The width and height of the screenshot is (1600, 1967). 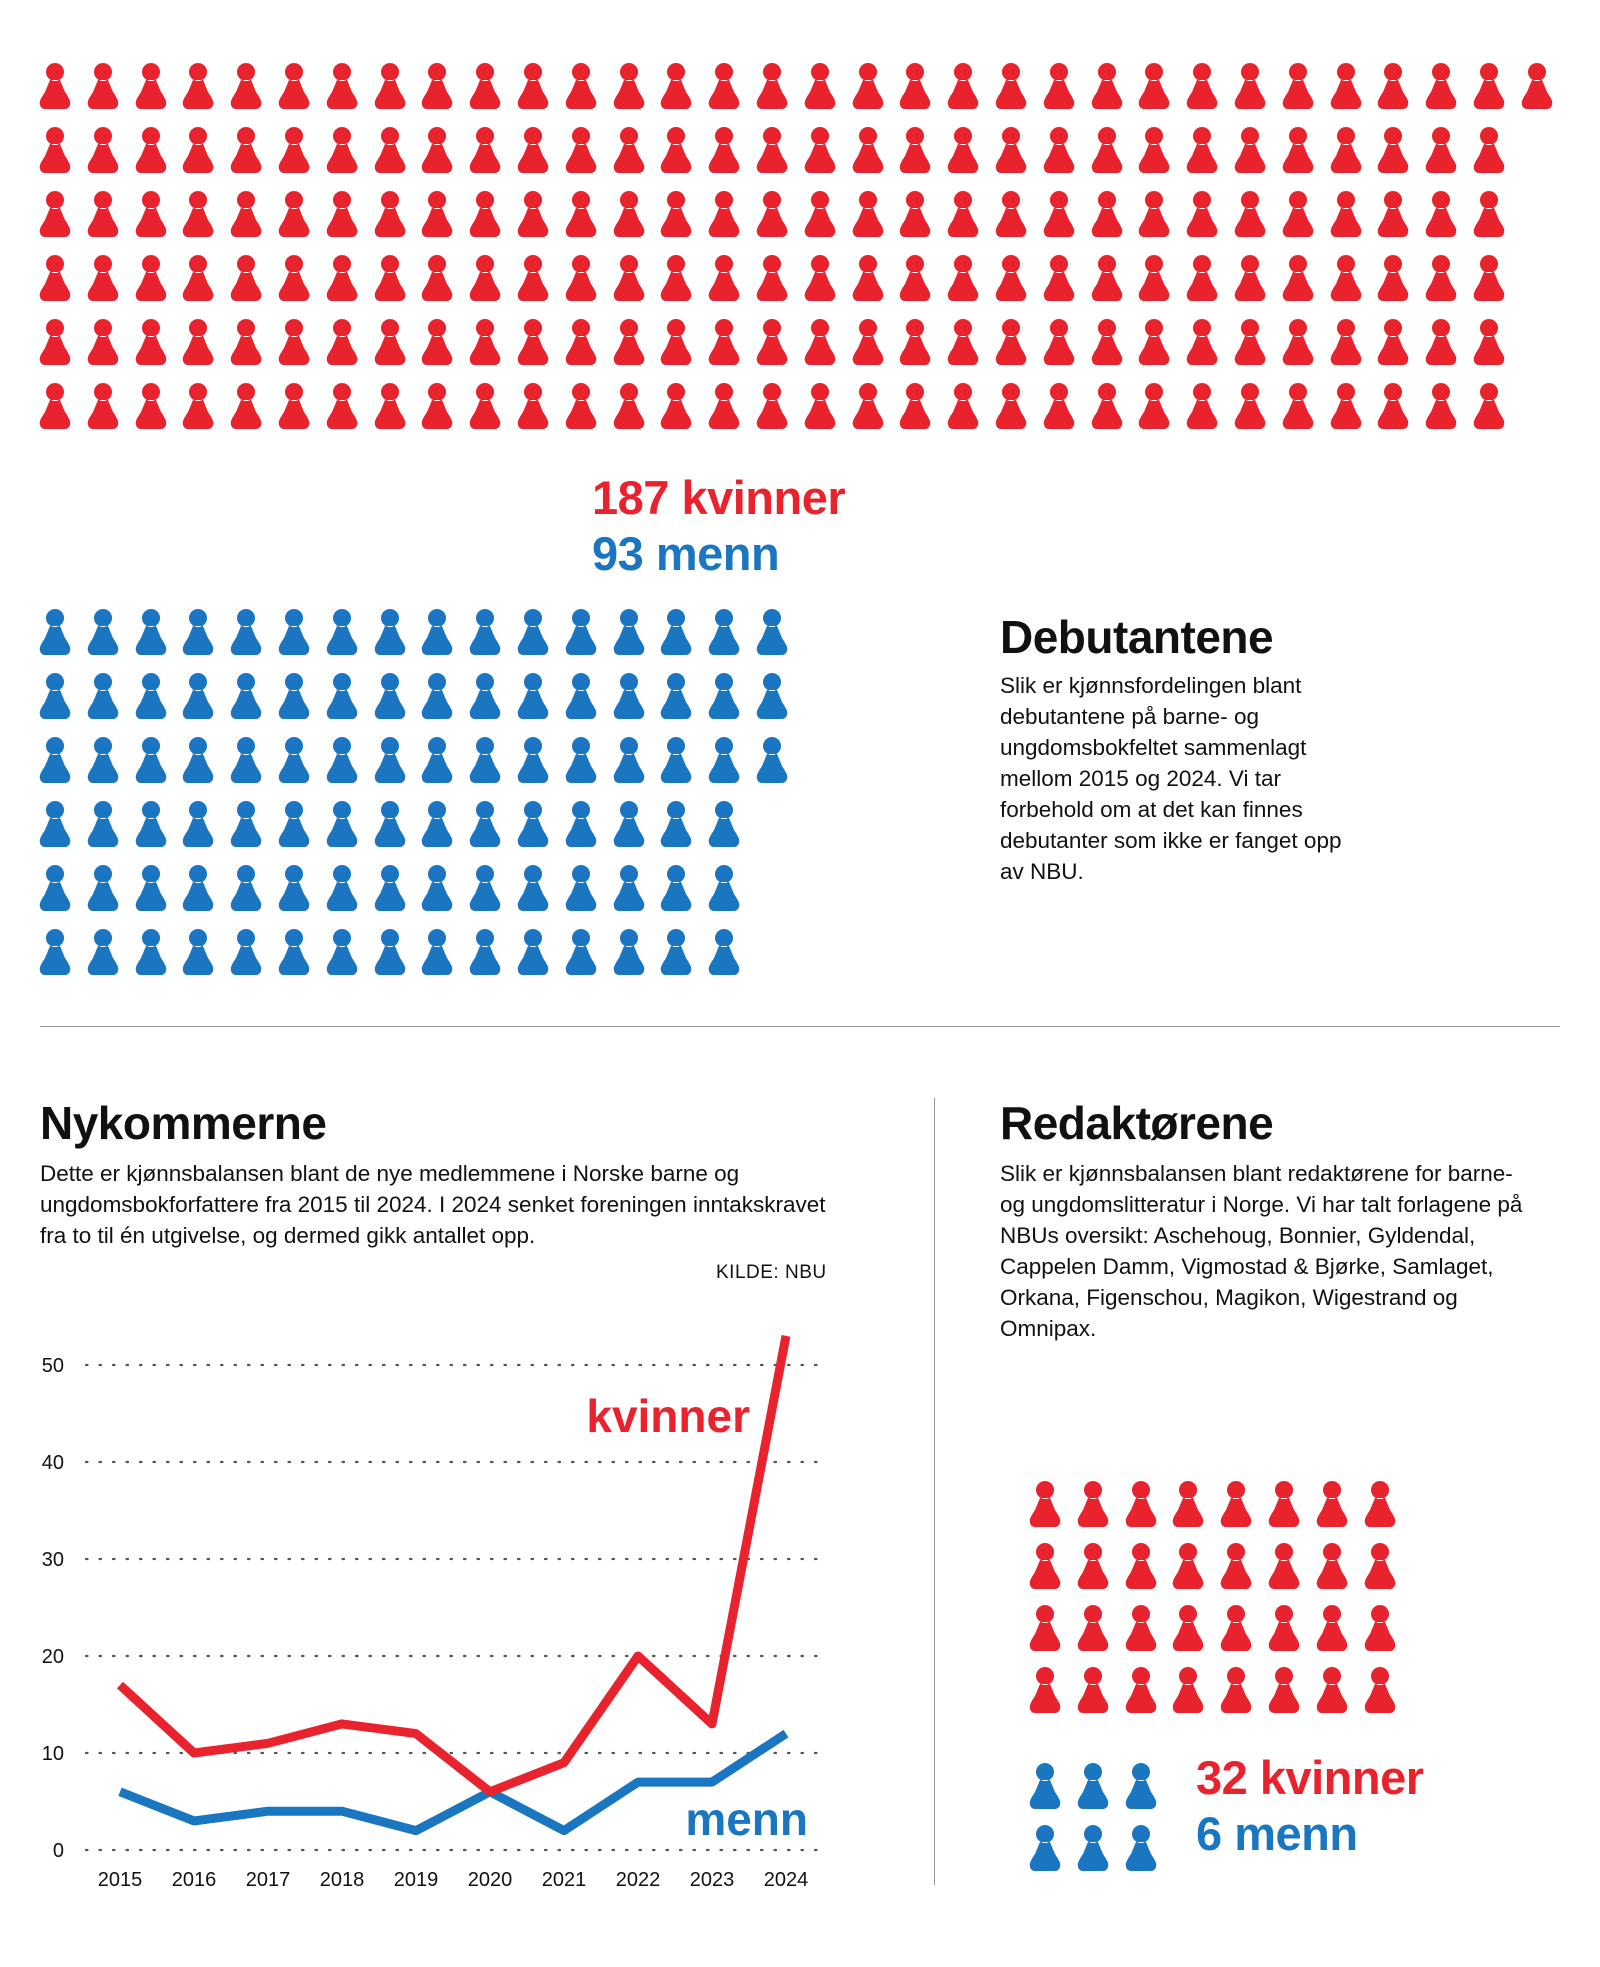 I want to click on chart-source: KILDE: NBU, so click(x=771, y=1272).